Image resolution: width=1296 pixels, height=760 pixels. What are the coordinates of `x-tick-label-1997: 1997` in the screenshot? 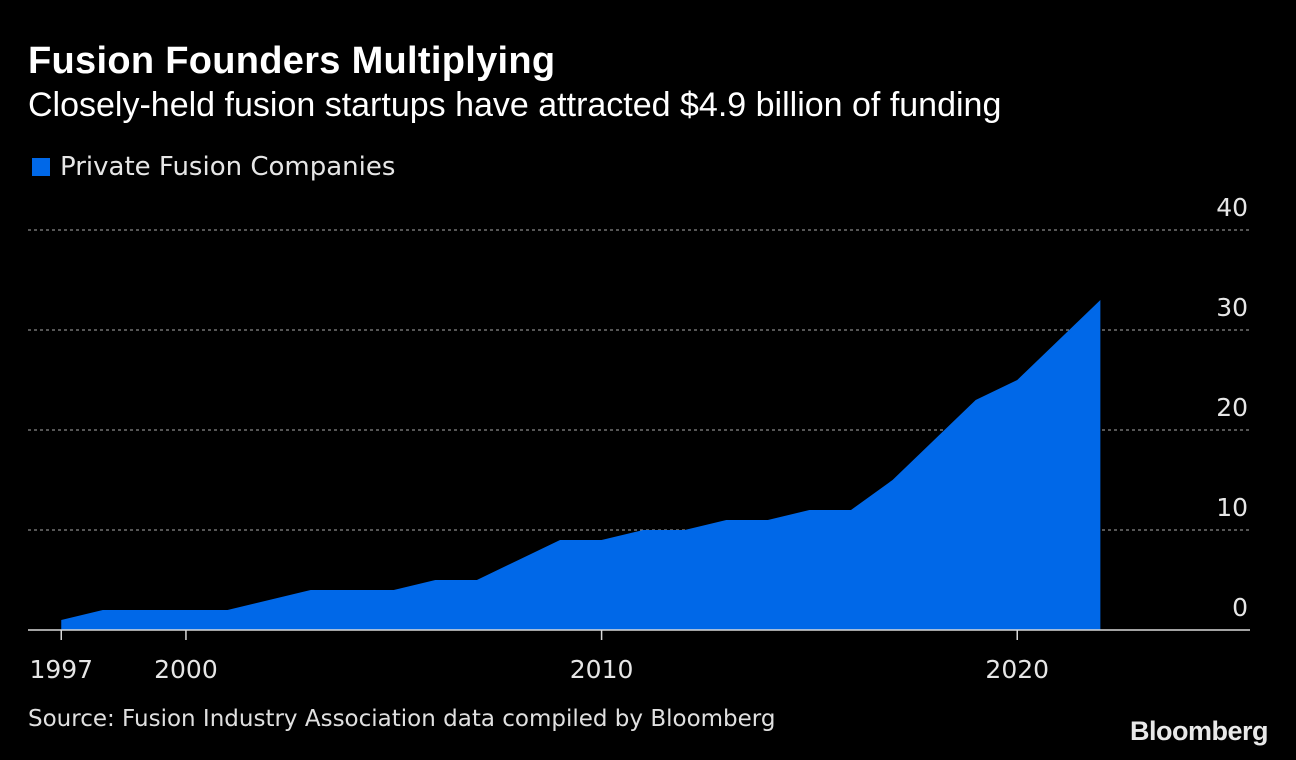 It's located at (61, 669).